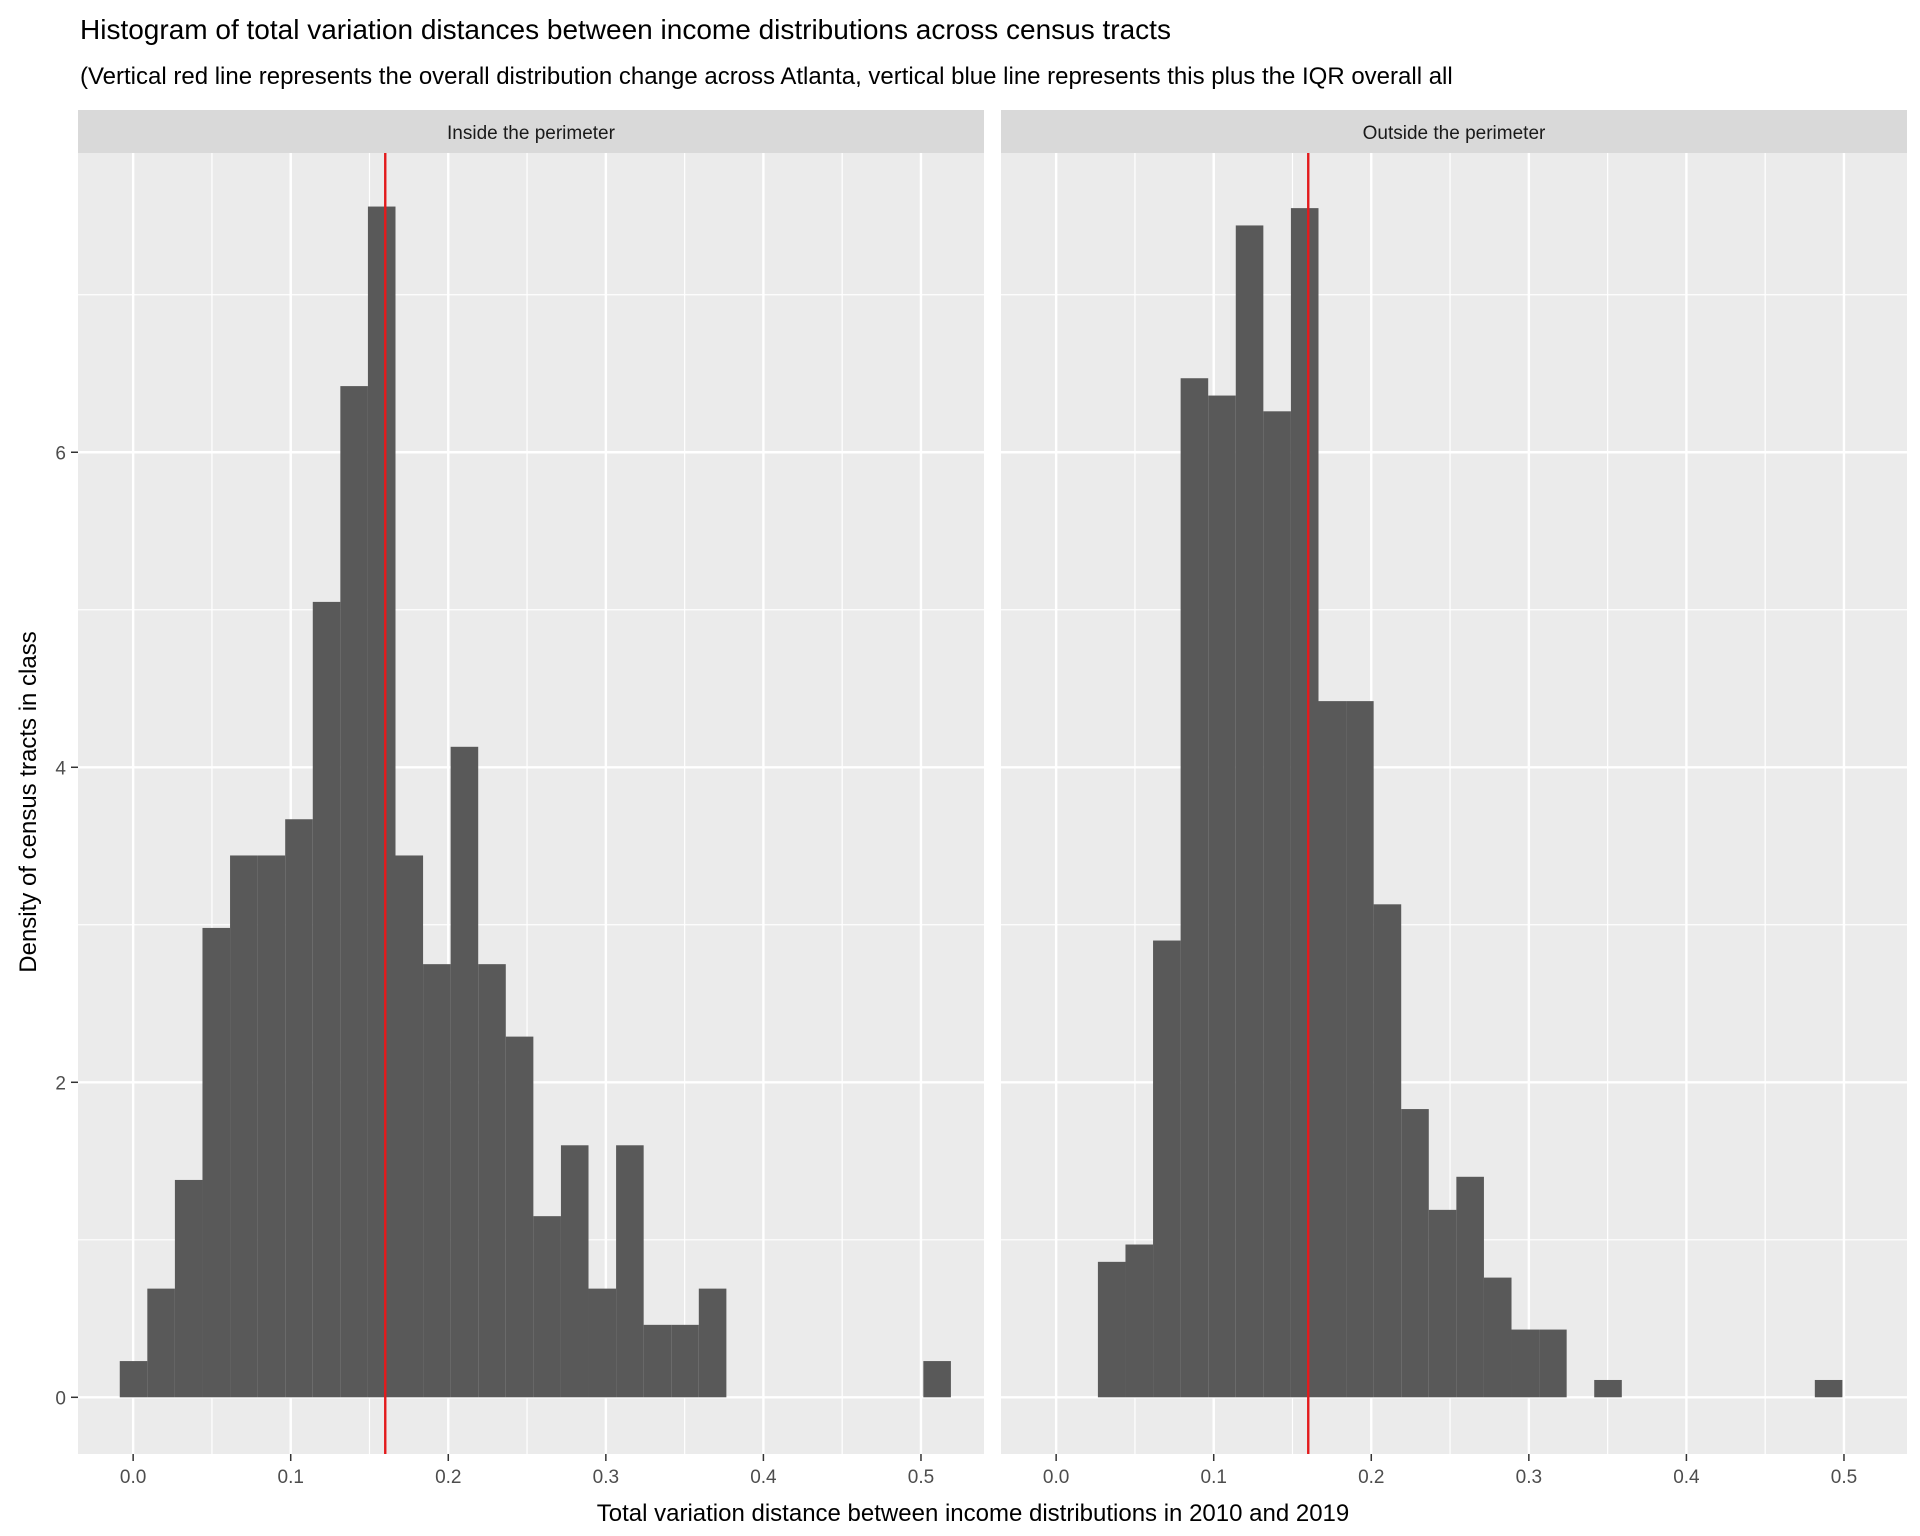 The height and width of the screenshot is (1536, 1920). I want to click on y-tick-label: 0, so click(60, 1398).